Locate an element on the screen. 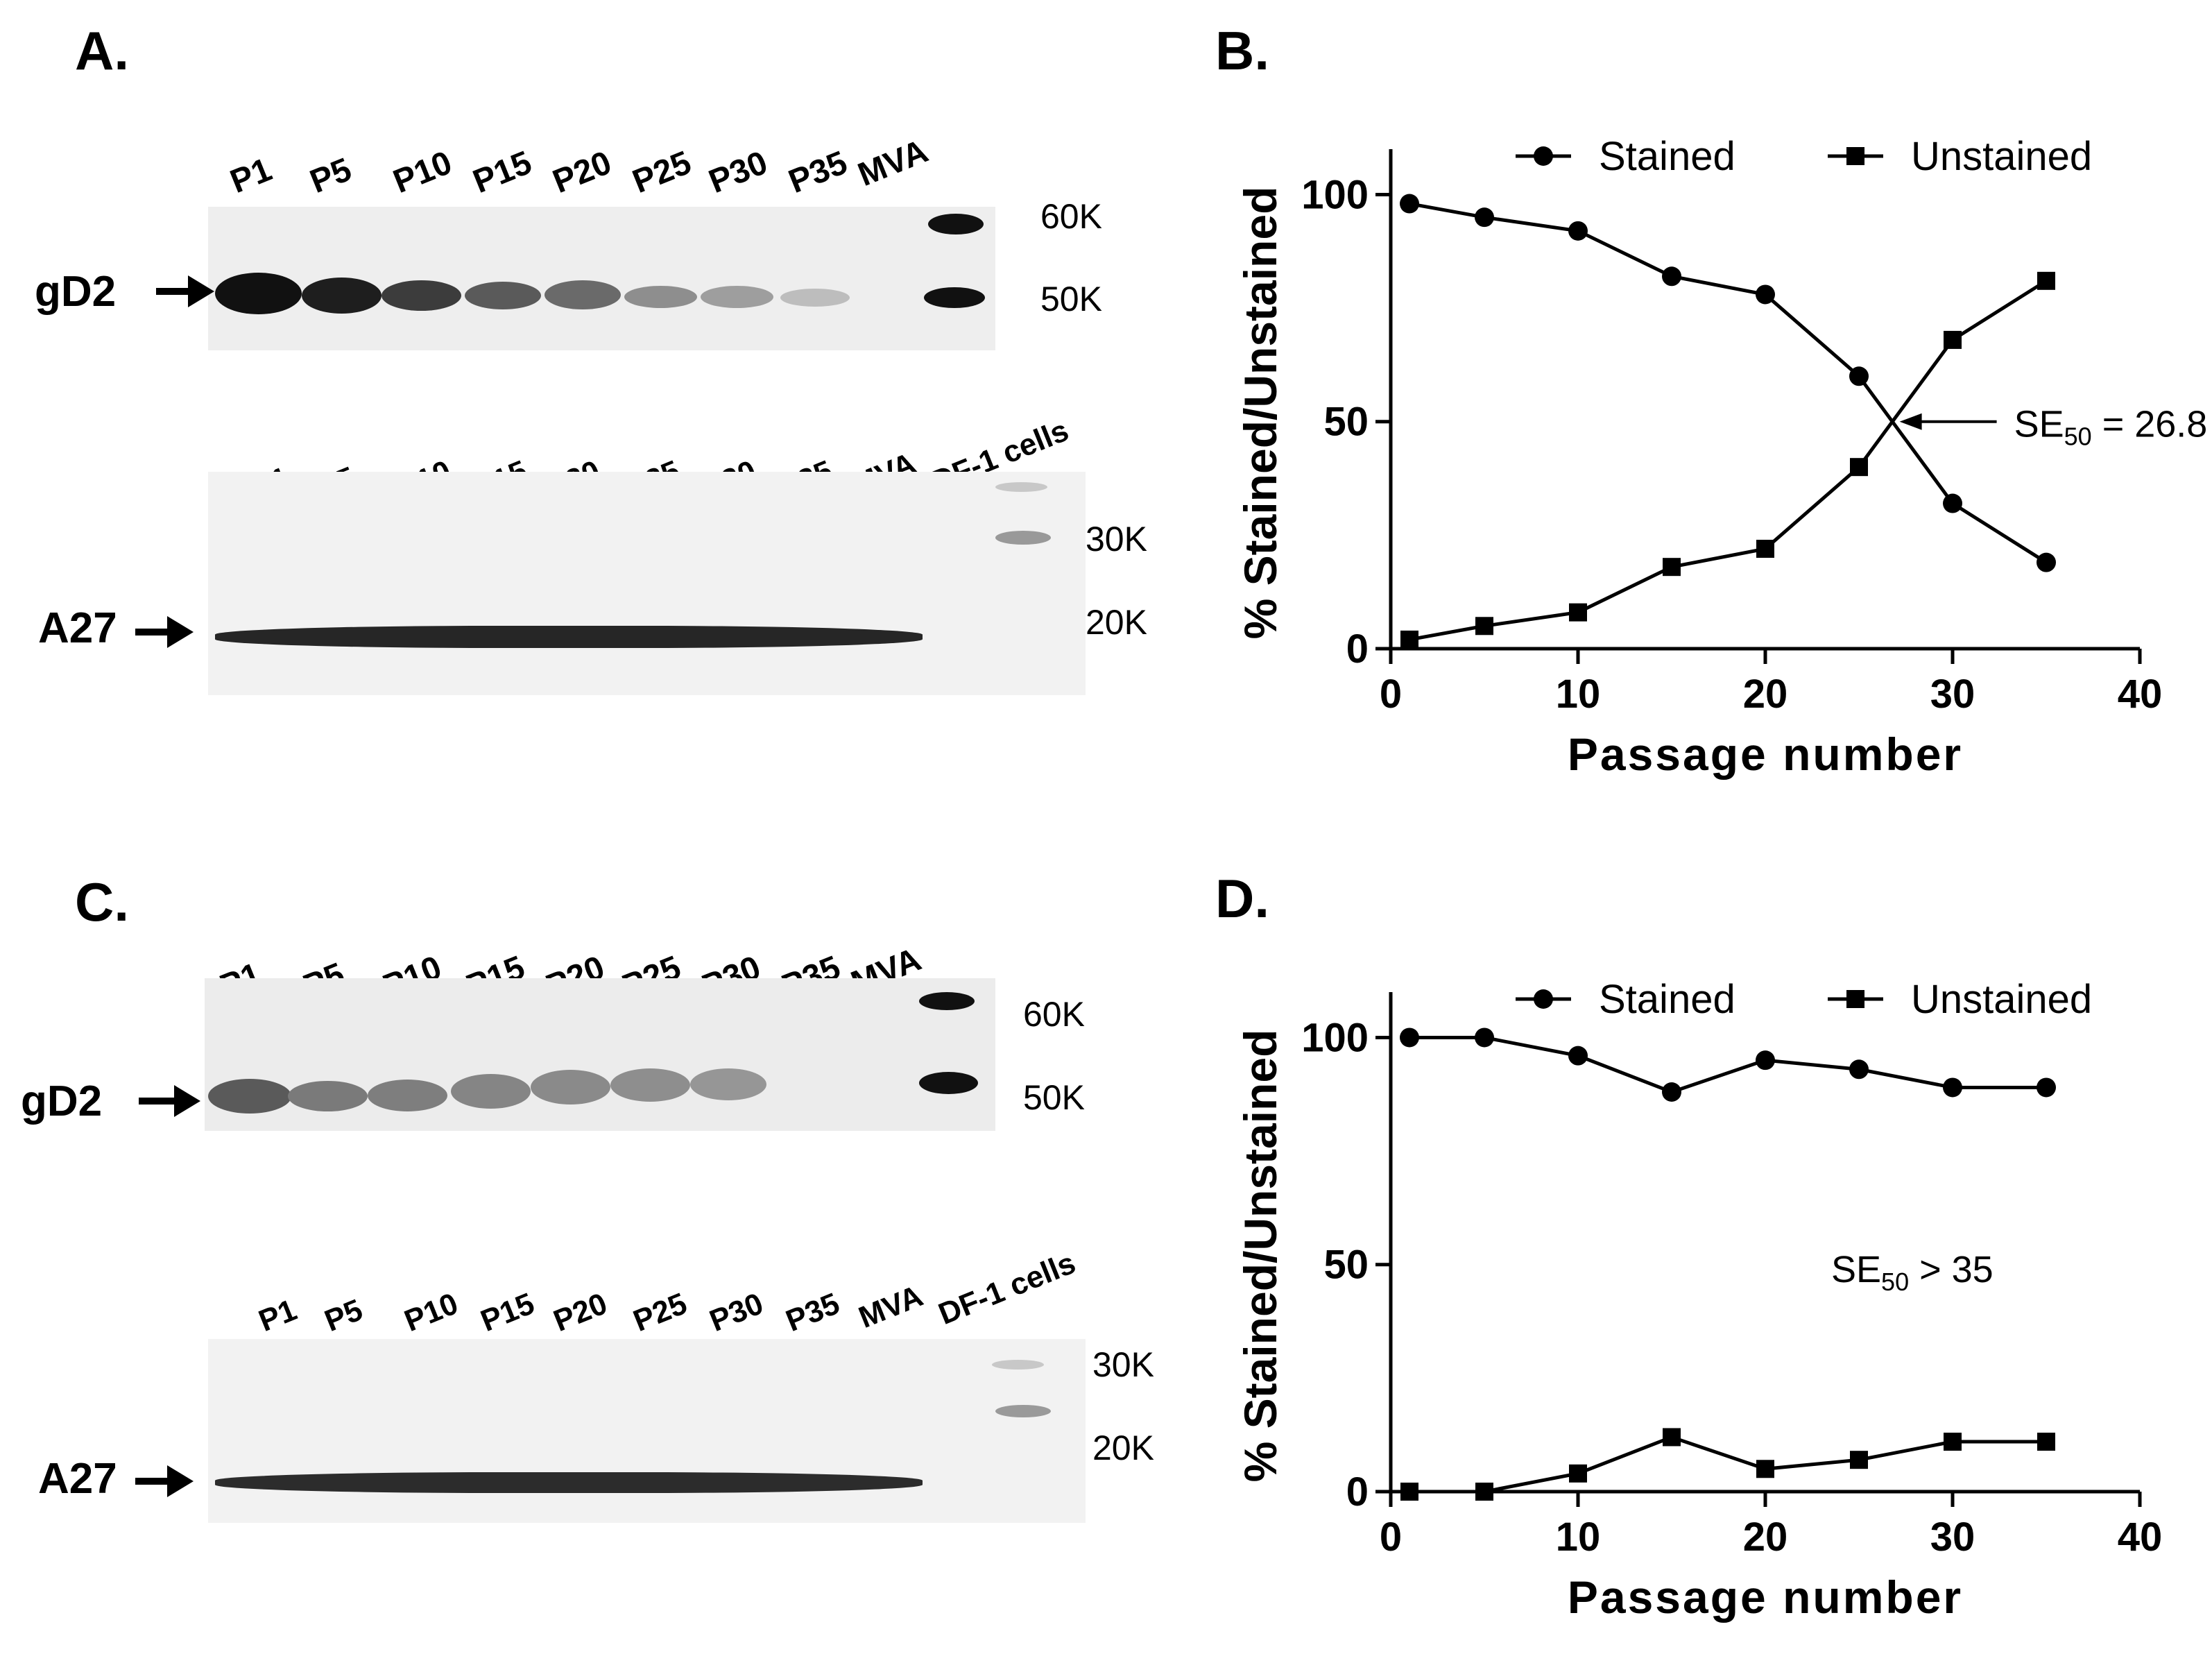 Image resolution: width=2212 pixels, height=1663 pixels. x-tick-label: 30 is located at coordinates (1953, 694).